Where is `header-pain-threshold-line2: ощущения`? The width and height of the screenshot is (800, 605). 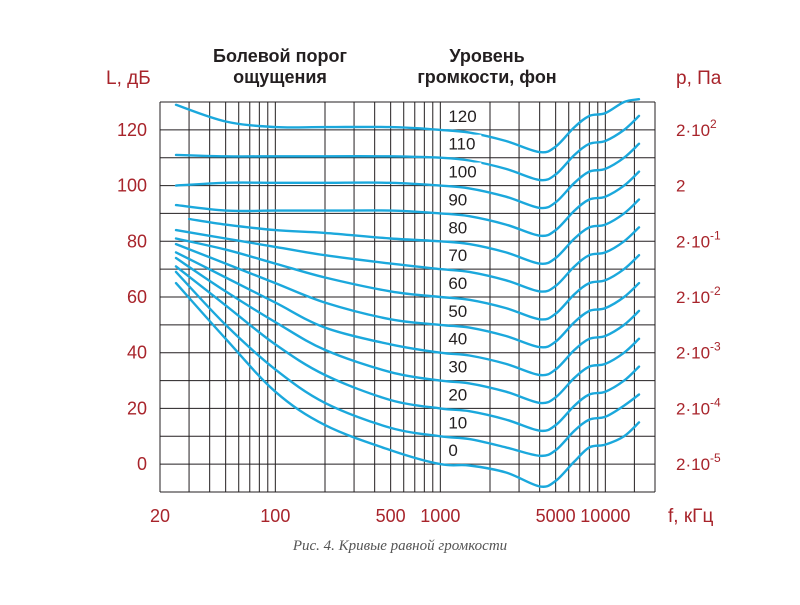
header-pain-threshold-line2: ощущения is located at coordinates (280, 77).